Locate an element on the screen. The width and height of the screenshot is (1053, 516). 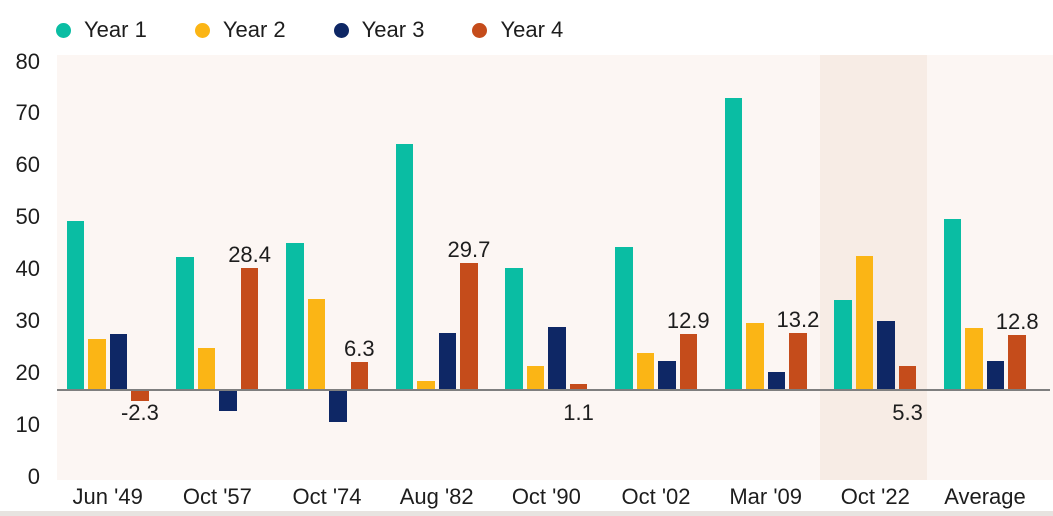
bar-value-label: 5.3 is located at coordinates (907, 412).